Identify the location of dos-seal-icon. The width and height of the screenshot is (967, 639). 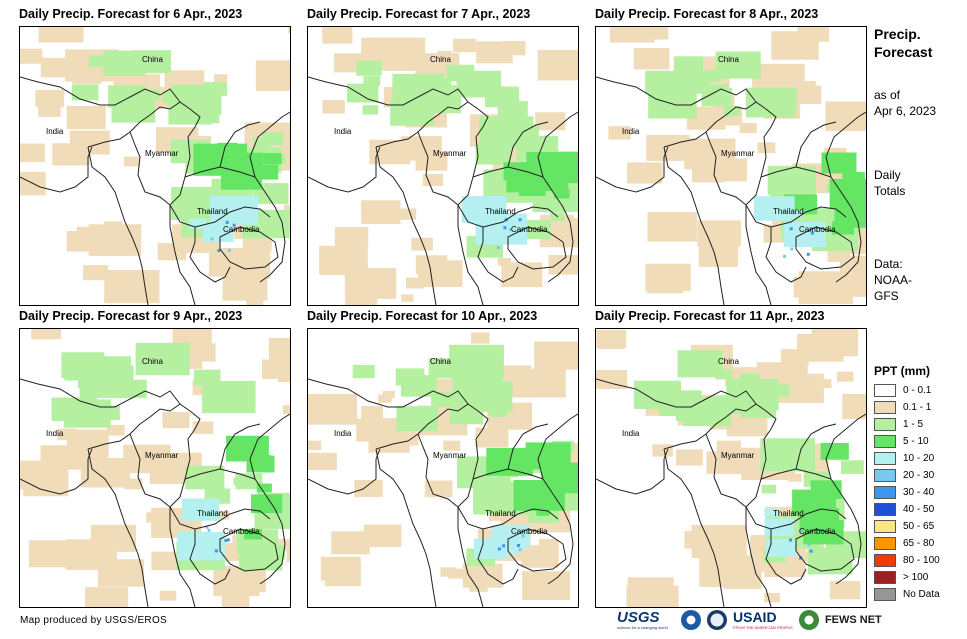
(717, 620).